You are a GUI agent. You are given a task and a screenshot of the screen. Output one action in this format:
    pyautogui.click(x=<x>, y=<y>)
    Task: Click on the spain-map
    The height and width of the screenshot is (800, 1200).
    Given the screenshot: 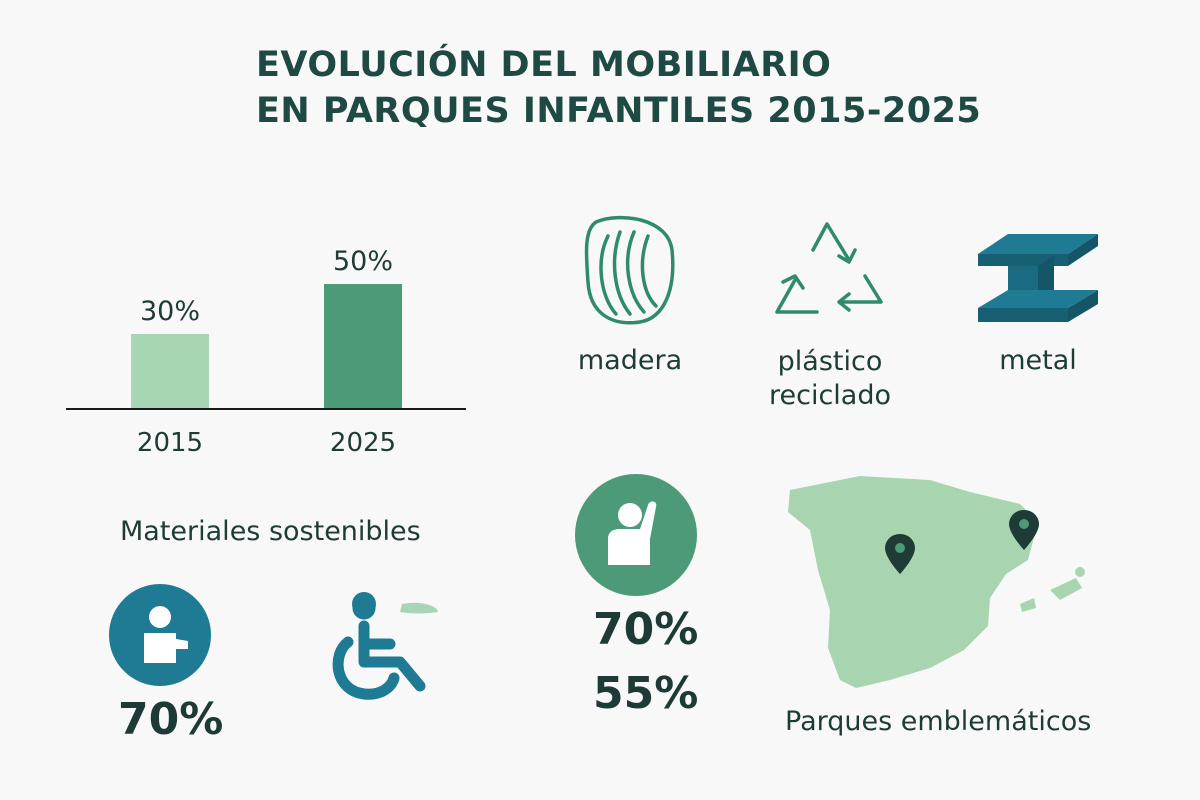 What is the action you would take?
    pyautogui.click(x=936, y=582)
    